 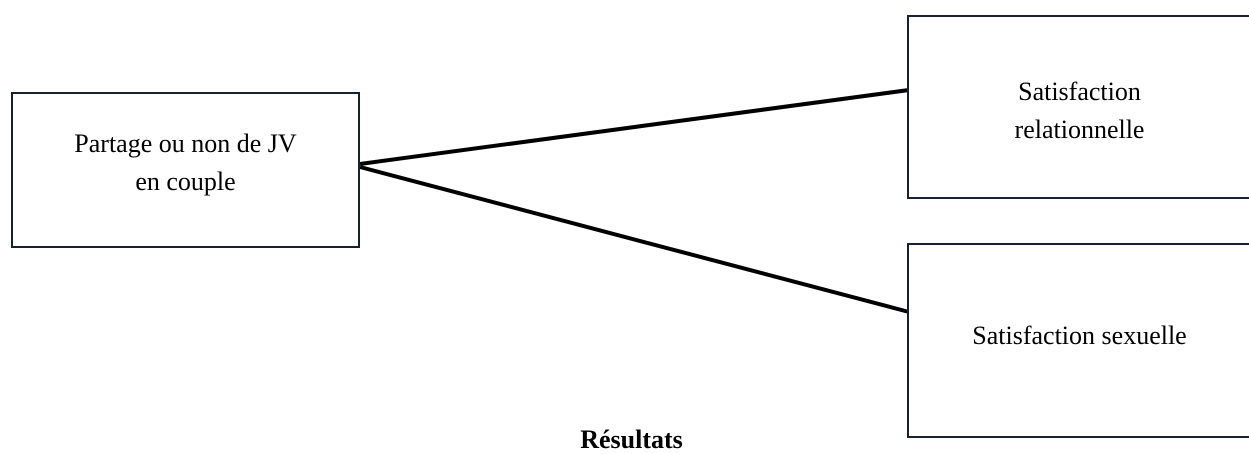 I want to click on source-node-label: Partage ou non de JV en couple, so click(x=185, y=162).